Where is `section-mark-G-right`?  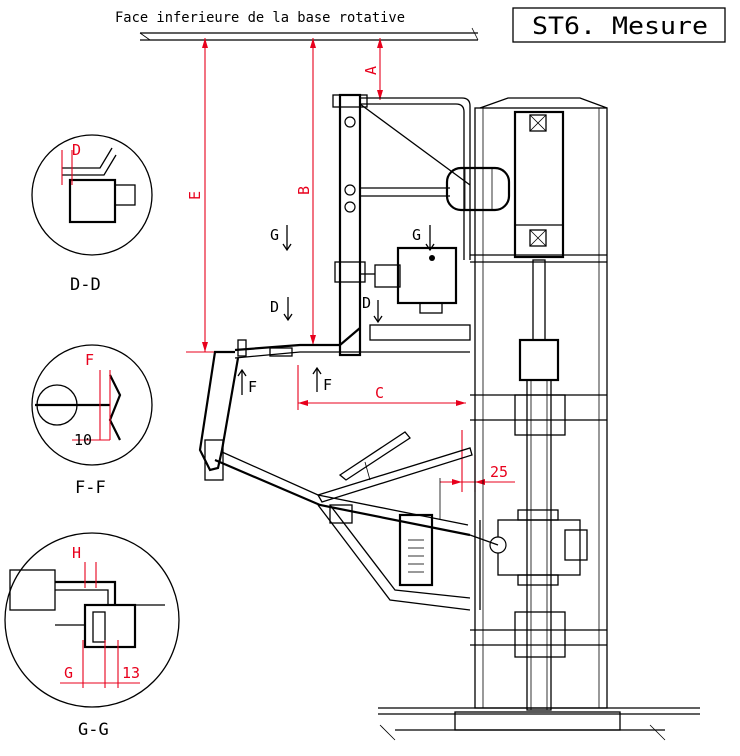 section-mark-G-right is located at coordinates (430, 238).